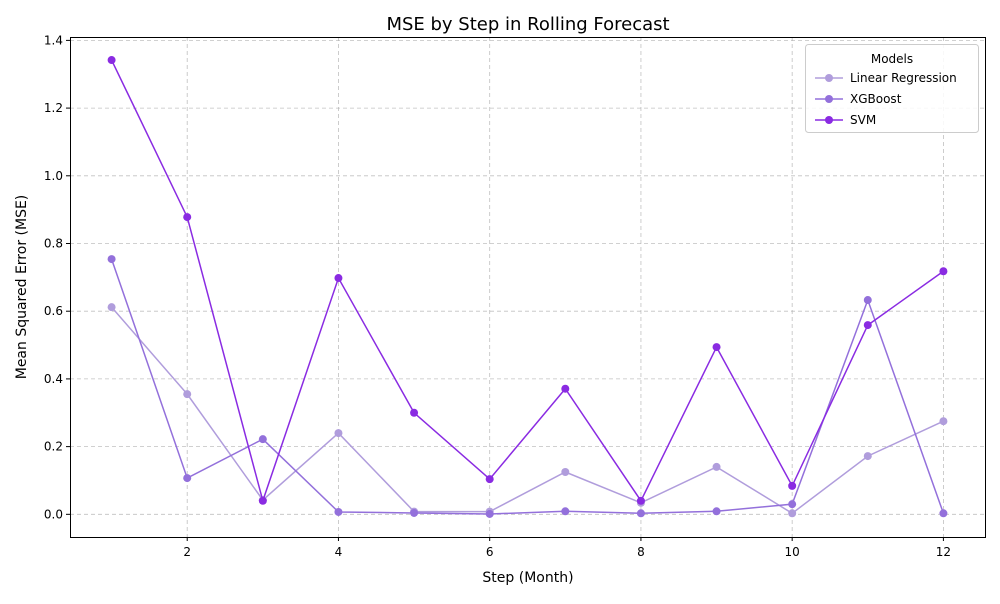  I want to click on y-tick-label: 1.4, so click(53, 40).